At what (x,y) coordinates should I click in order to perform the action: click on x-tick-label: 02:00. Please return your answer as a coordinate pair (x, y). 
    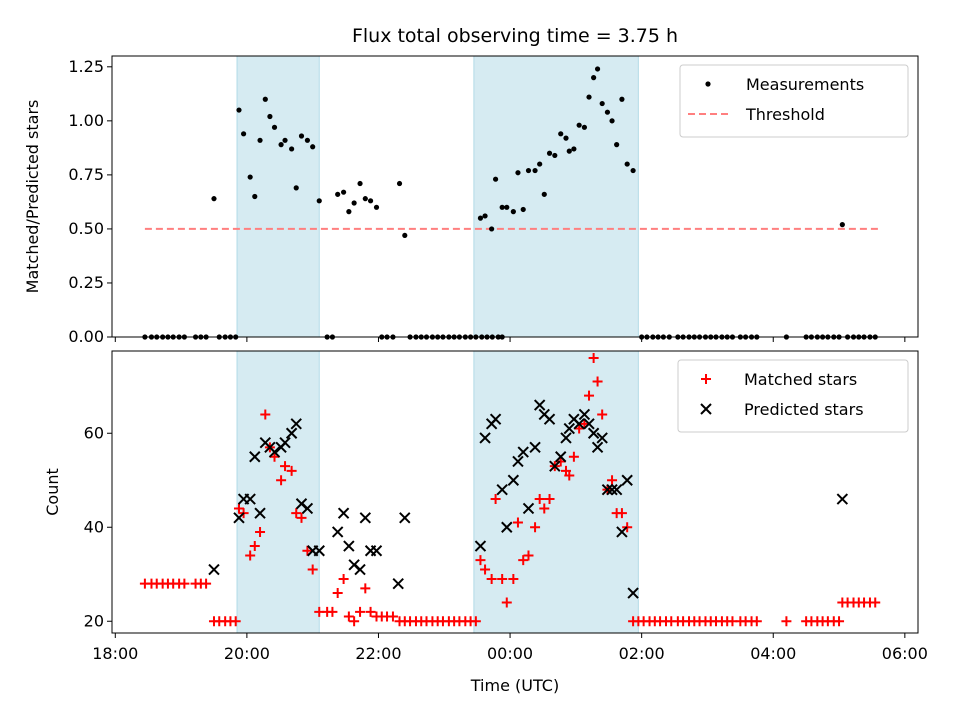
    Looking at the image, I should click on (642, 653).